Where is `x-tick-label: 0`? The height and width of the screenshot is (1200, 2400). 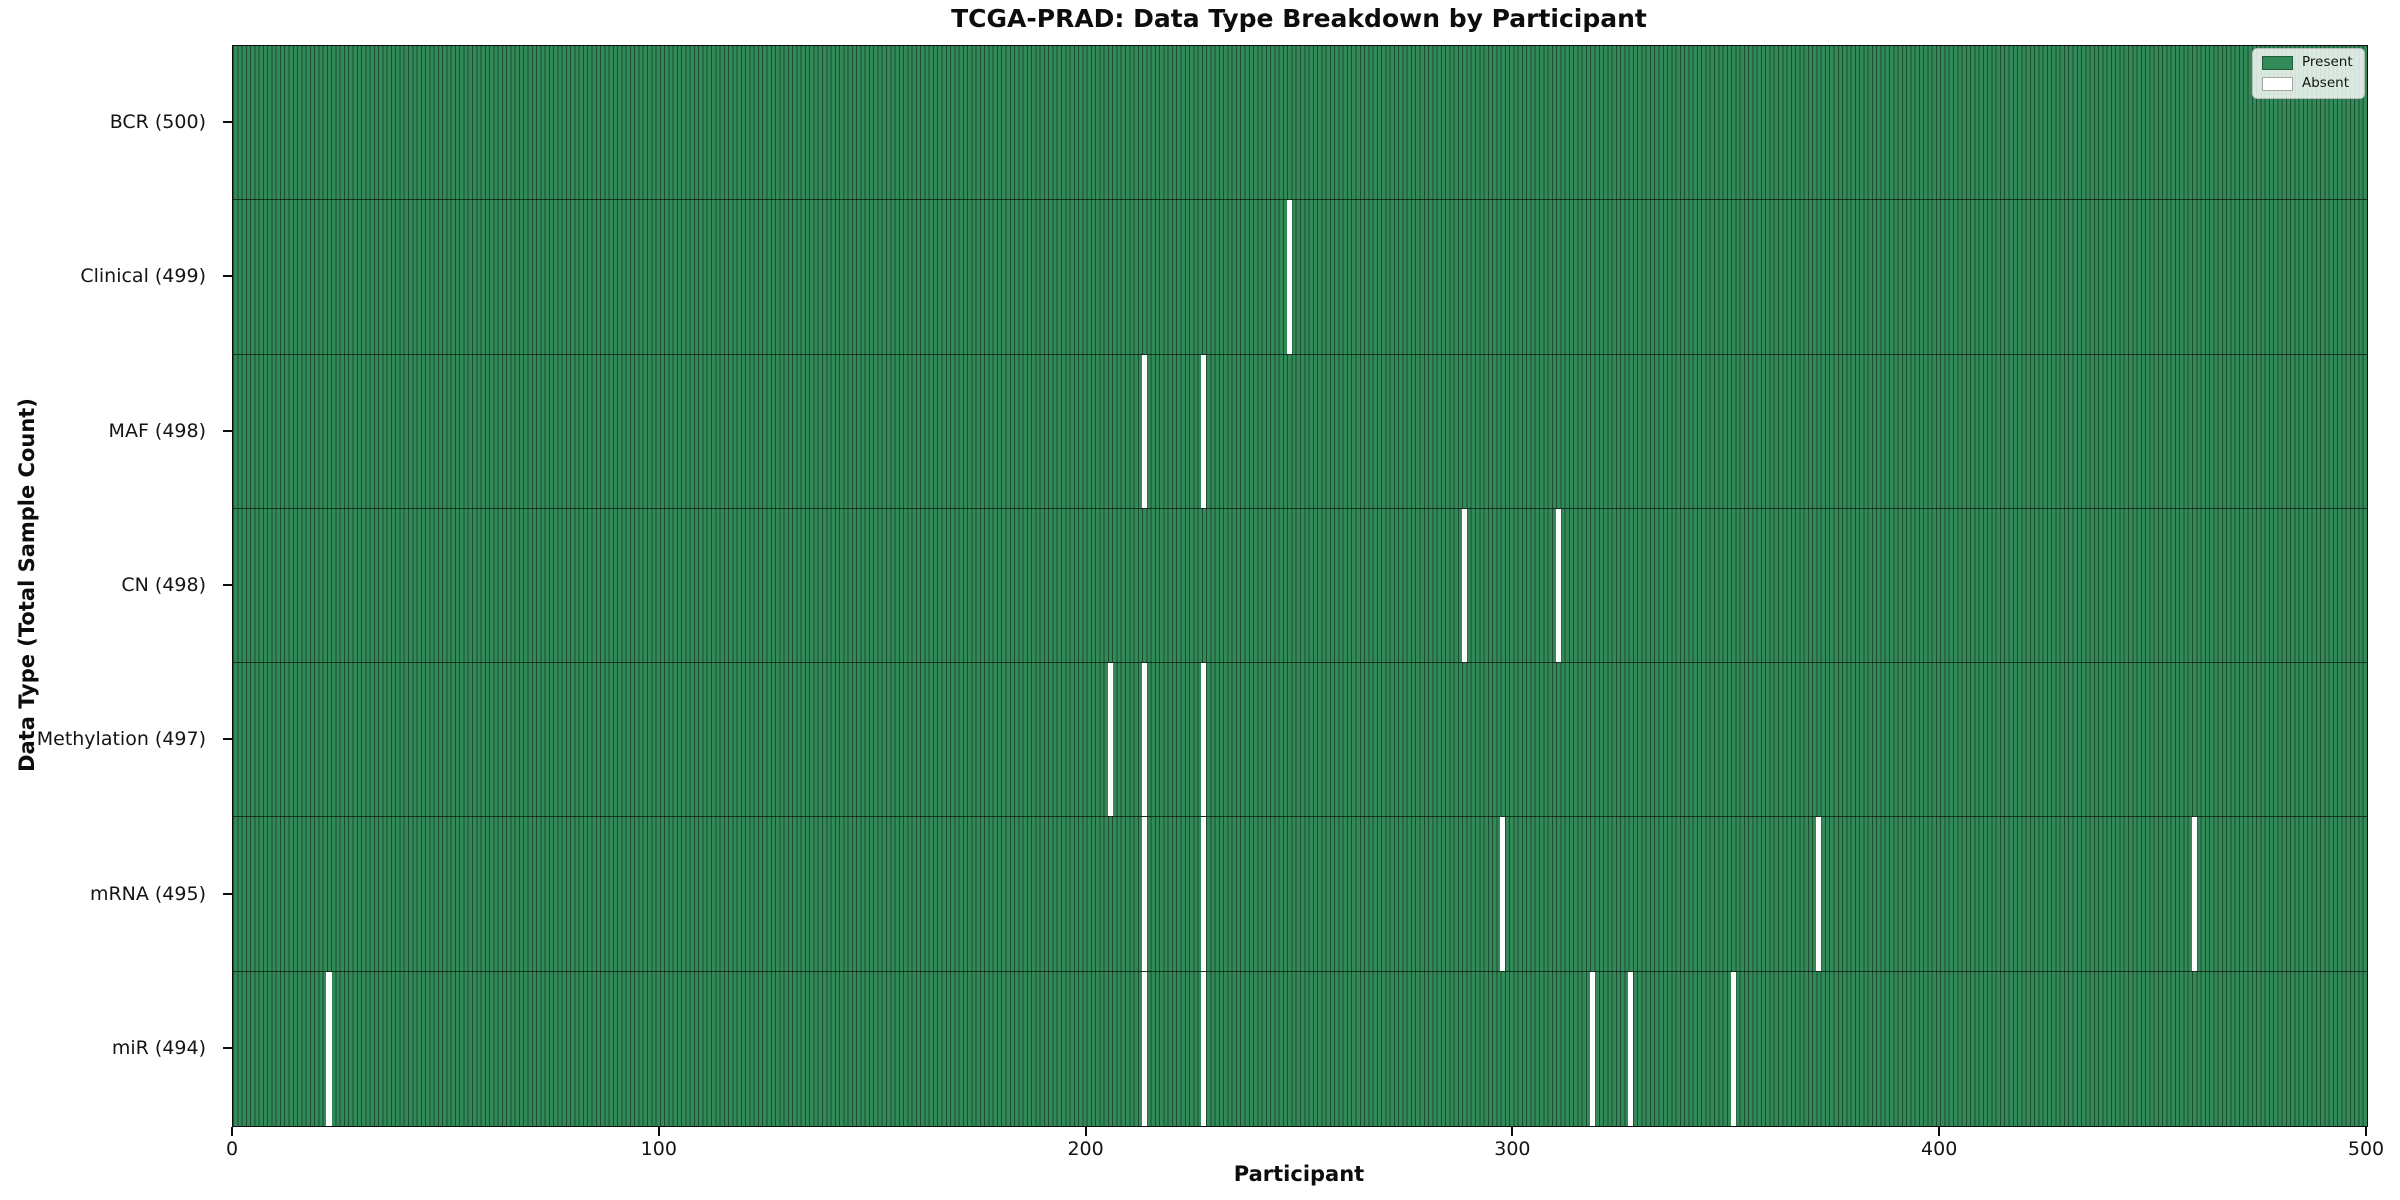
x-tick-label: 0 is located at coordinates (232, 1149).